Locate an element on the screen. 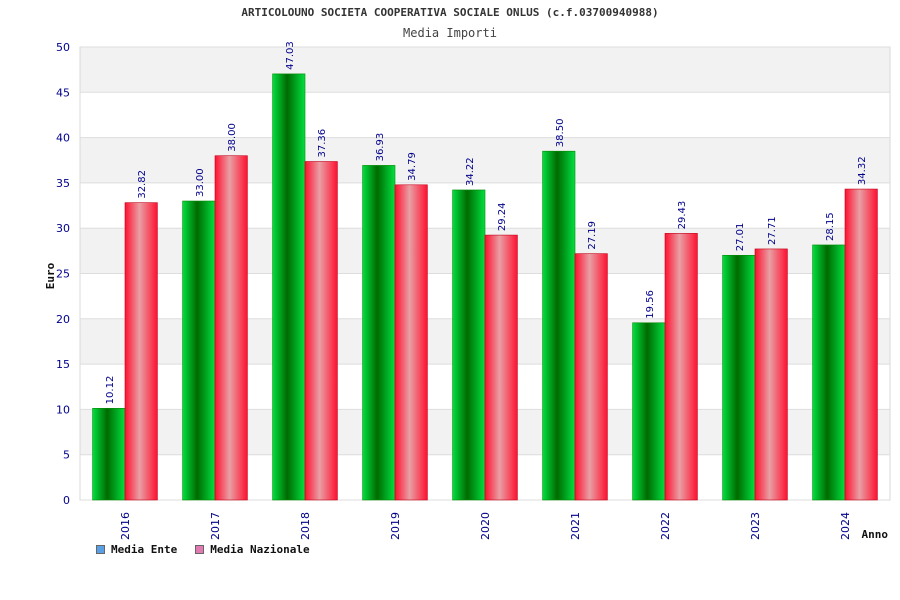 Image resolution: width=900 pixels, height=600 pixels. bar-ente-2023 is located at coordinates (739, 377).